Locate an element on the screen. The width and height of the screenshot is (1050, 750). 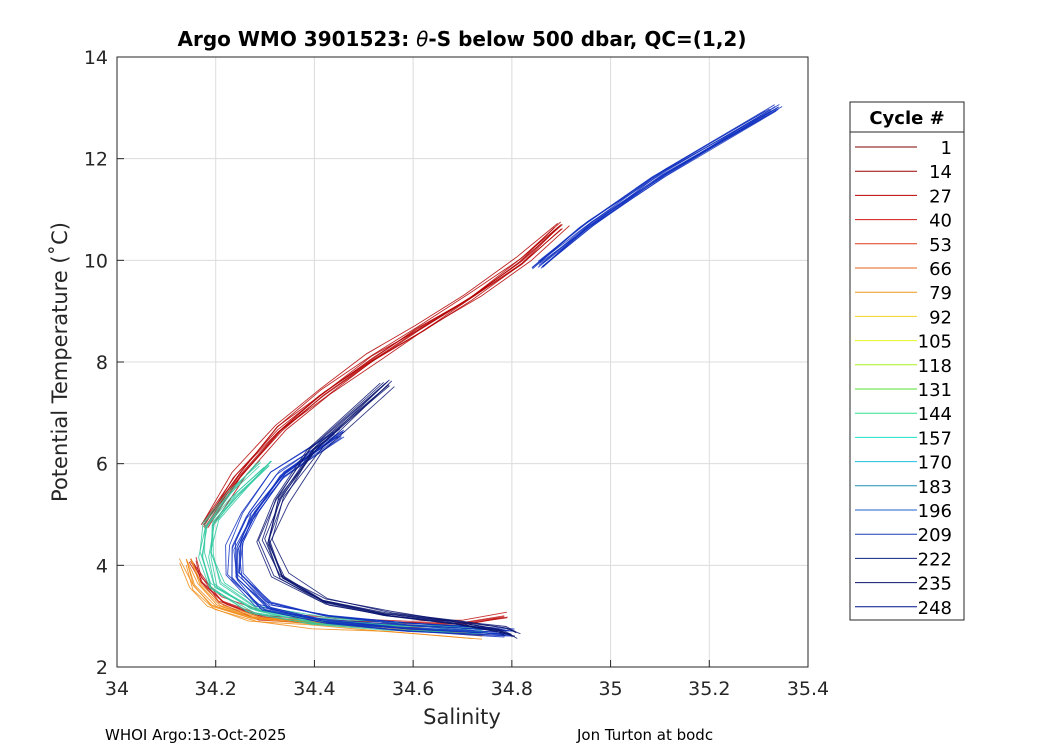
legend-entry: 1 is located at coordinates (903, 148).